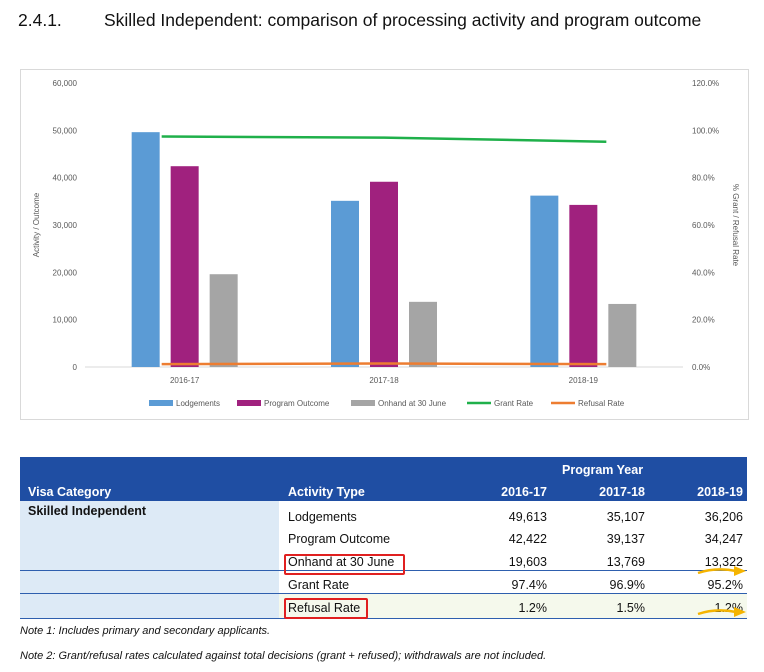 The image size is (764, 672). I want to click on row-value: 96.9%, so click(627, 585).